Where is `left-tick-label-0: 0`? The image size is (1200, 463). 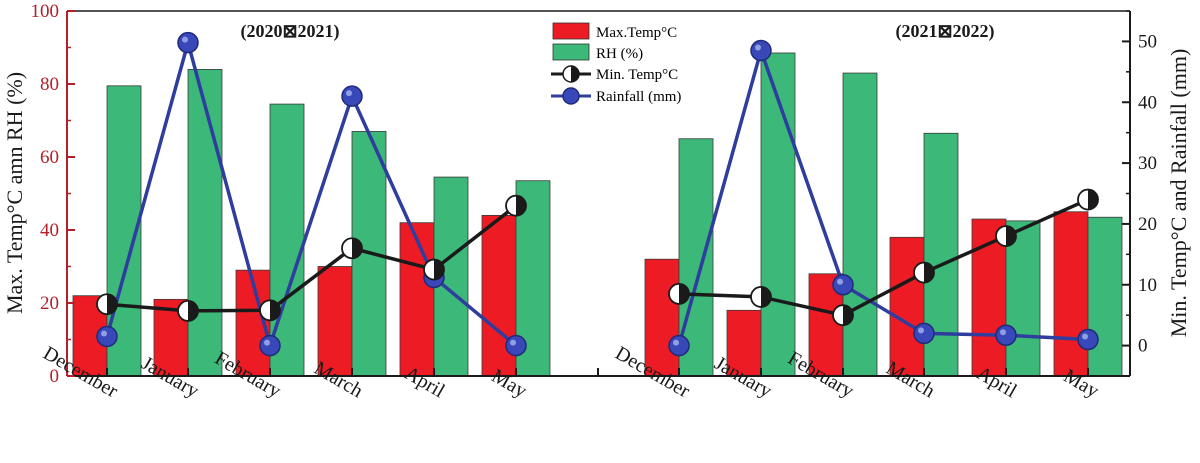
left-tick-label-0: 0 is located at coordinates (55, 376).